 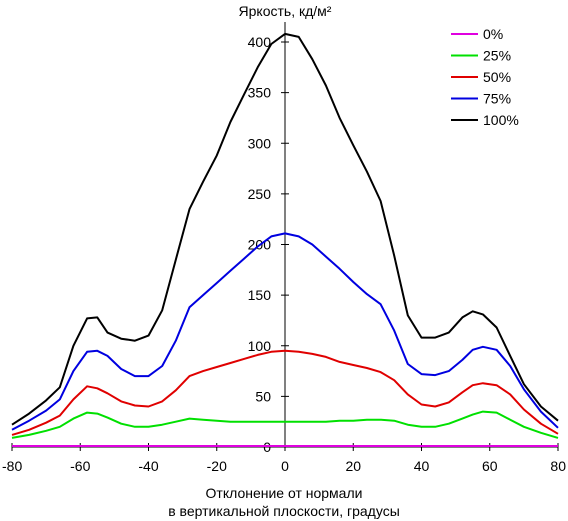 I want to click on legend: 0% 25% 50% 75% 100%, so click(x=485, y=77).